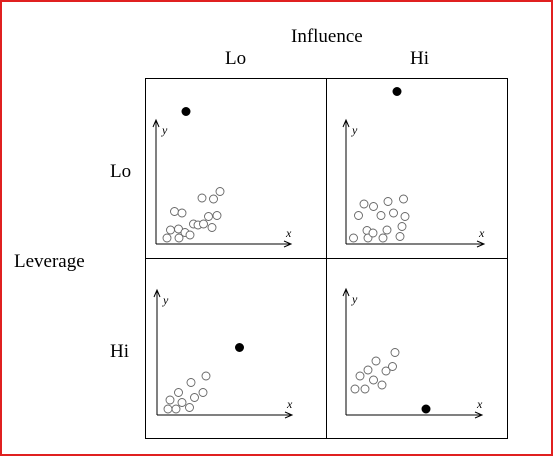  What do you see at coordinates (222, 177) in the screenshot?
I see `panel-lo-lo: xy` at bounding box center [222, 177].